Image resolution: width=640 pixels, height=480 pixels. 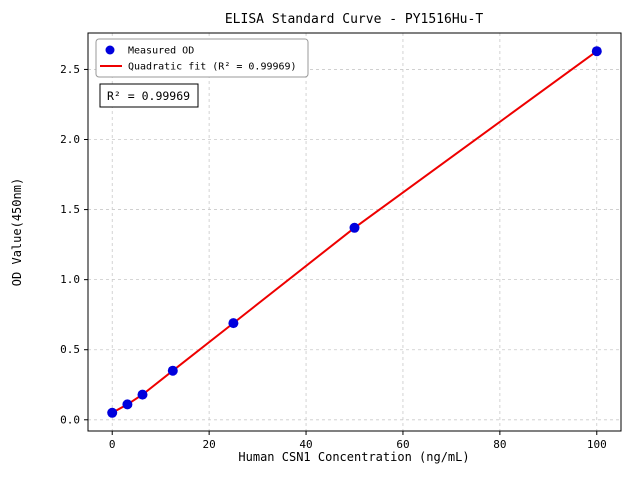 What do you see at coordinates (597, 444) in the screenshot?
I see `x-tick-label: 100` at bounding box center [597, 444].